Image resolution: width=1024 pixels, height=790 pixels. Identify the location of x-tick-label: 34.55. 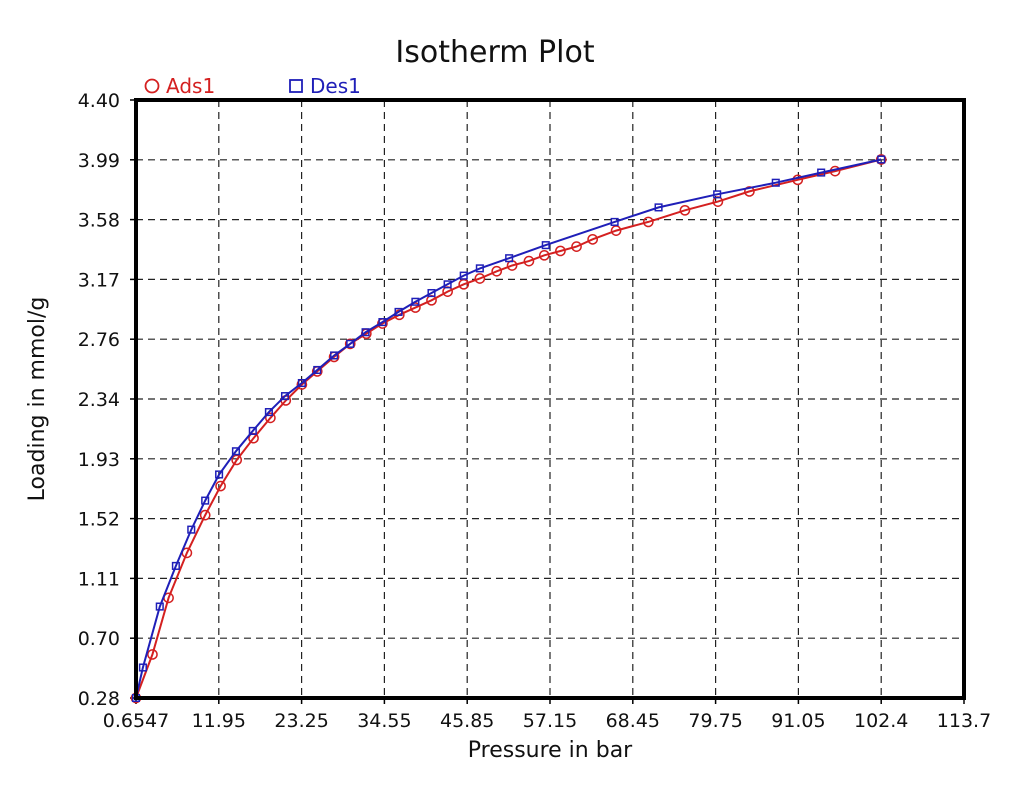
(384, 721).